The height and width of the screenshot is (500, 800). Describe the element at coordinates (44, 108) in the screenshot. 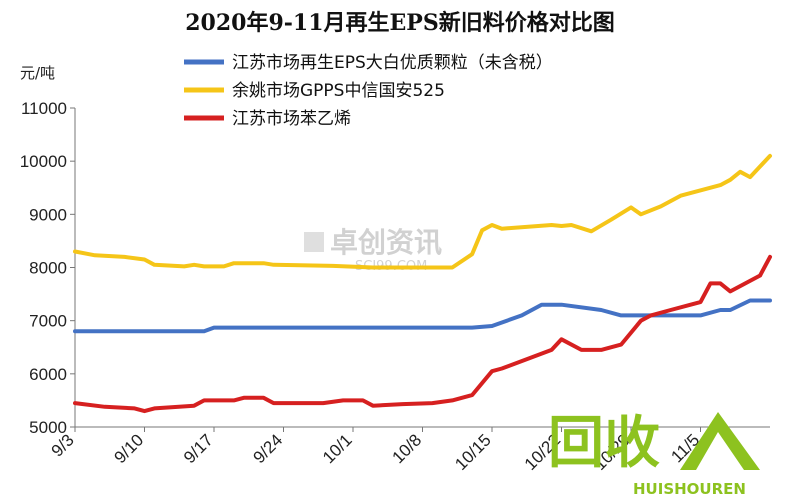

I see `y-tick-label: 11000` at that location.